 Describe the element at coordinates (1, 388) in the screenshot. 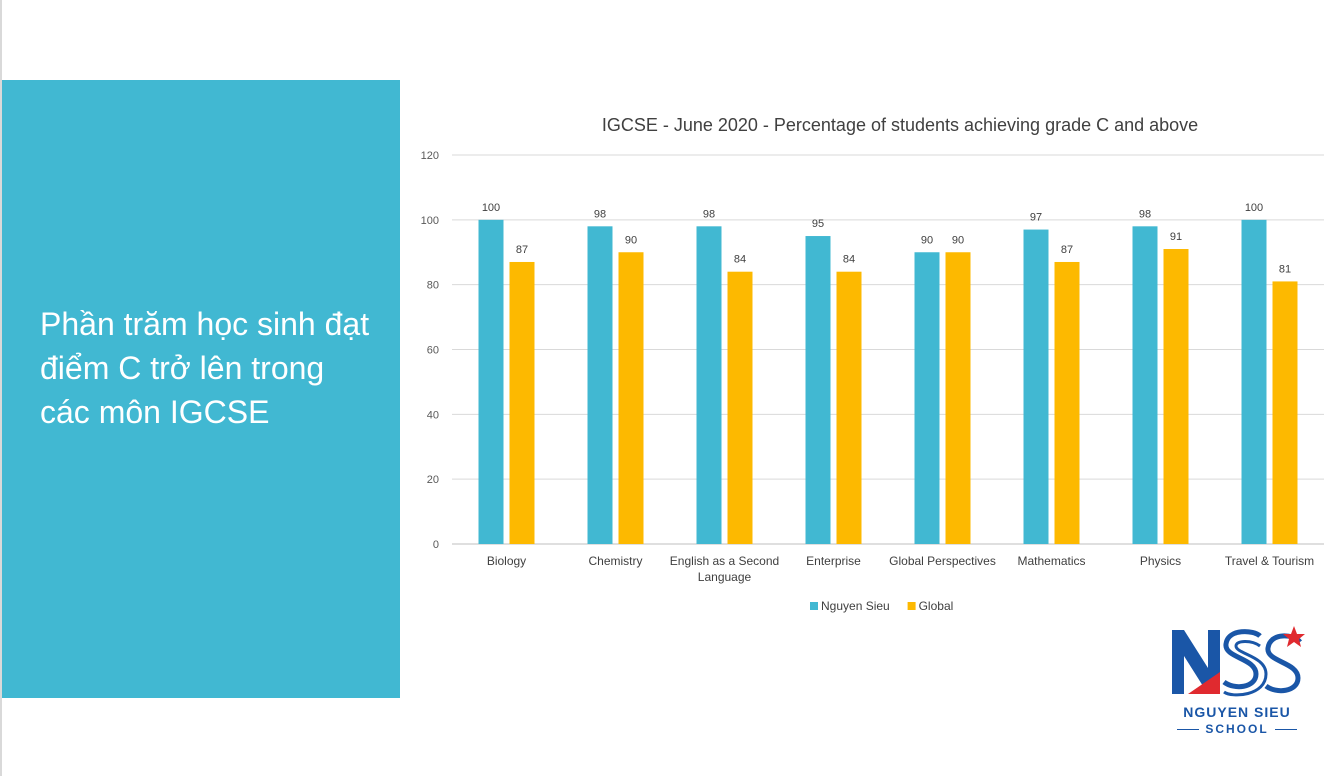

I see `slide-left-border` at that location.